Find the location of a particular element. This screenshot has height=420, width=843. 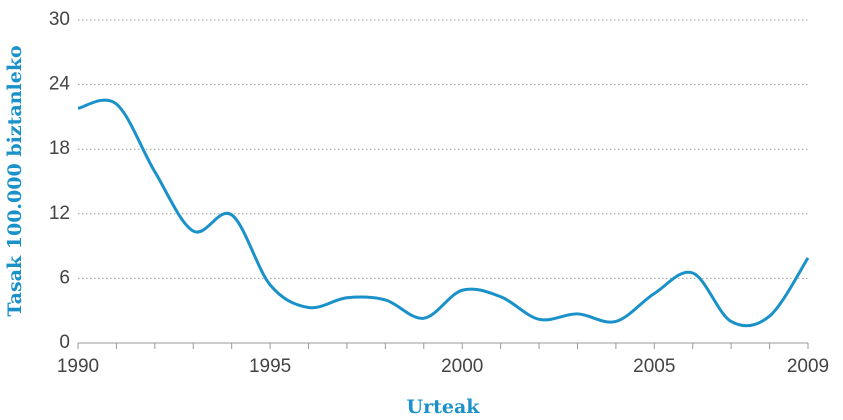

x-tick-label: 2000 is located at coordinates (462, 366).